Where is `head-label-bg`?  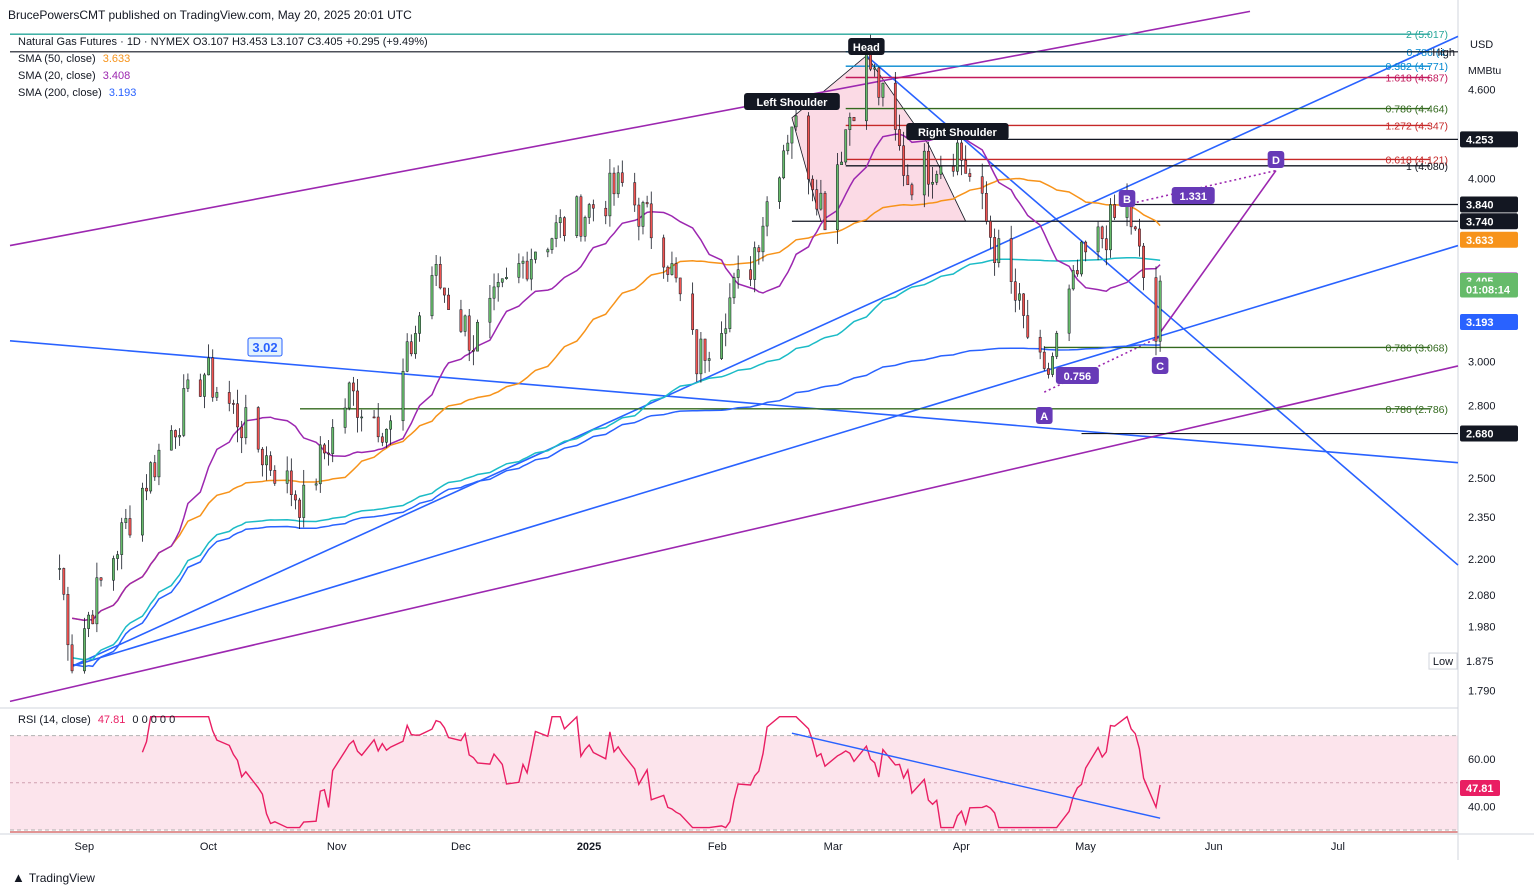
head-label-bg is located at coordinates (866, 46).